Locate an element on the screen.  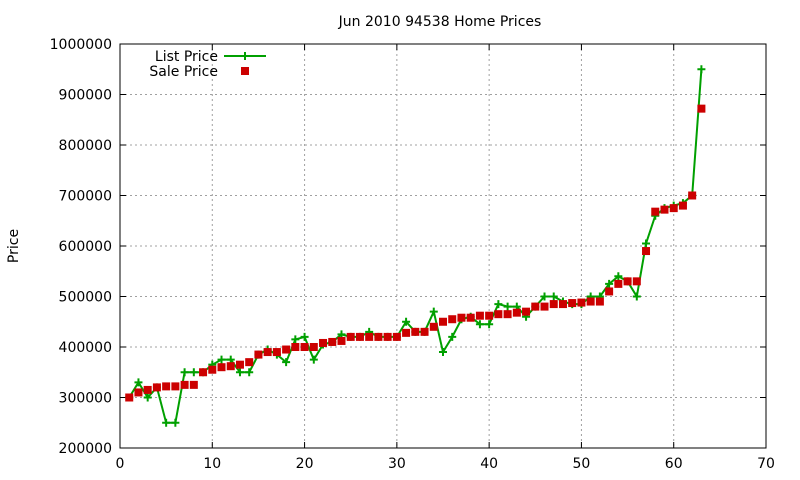
y-tick-label: 700000 is located at coordinates (85, 197).